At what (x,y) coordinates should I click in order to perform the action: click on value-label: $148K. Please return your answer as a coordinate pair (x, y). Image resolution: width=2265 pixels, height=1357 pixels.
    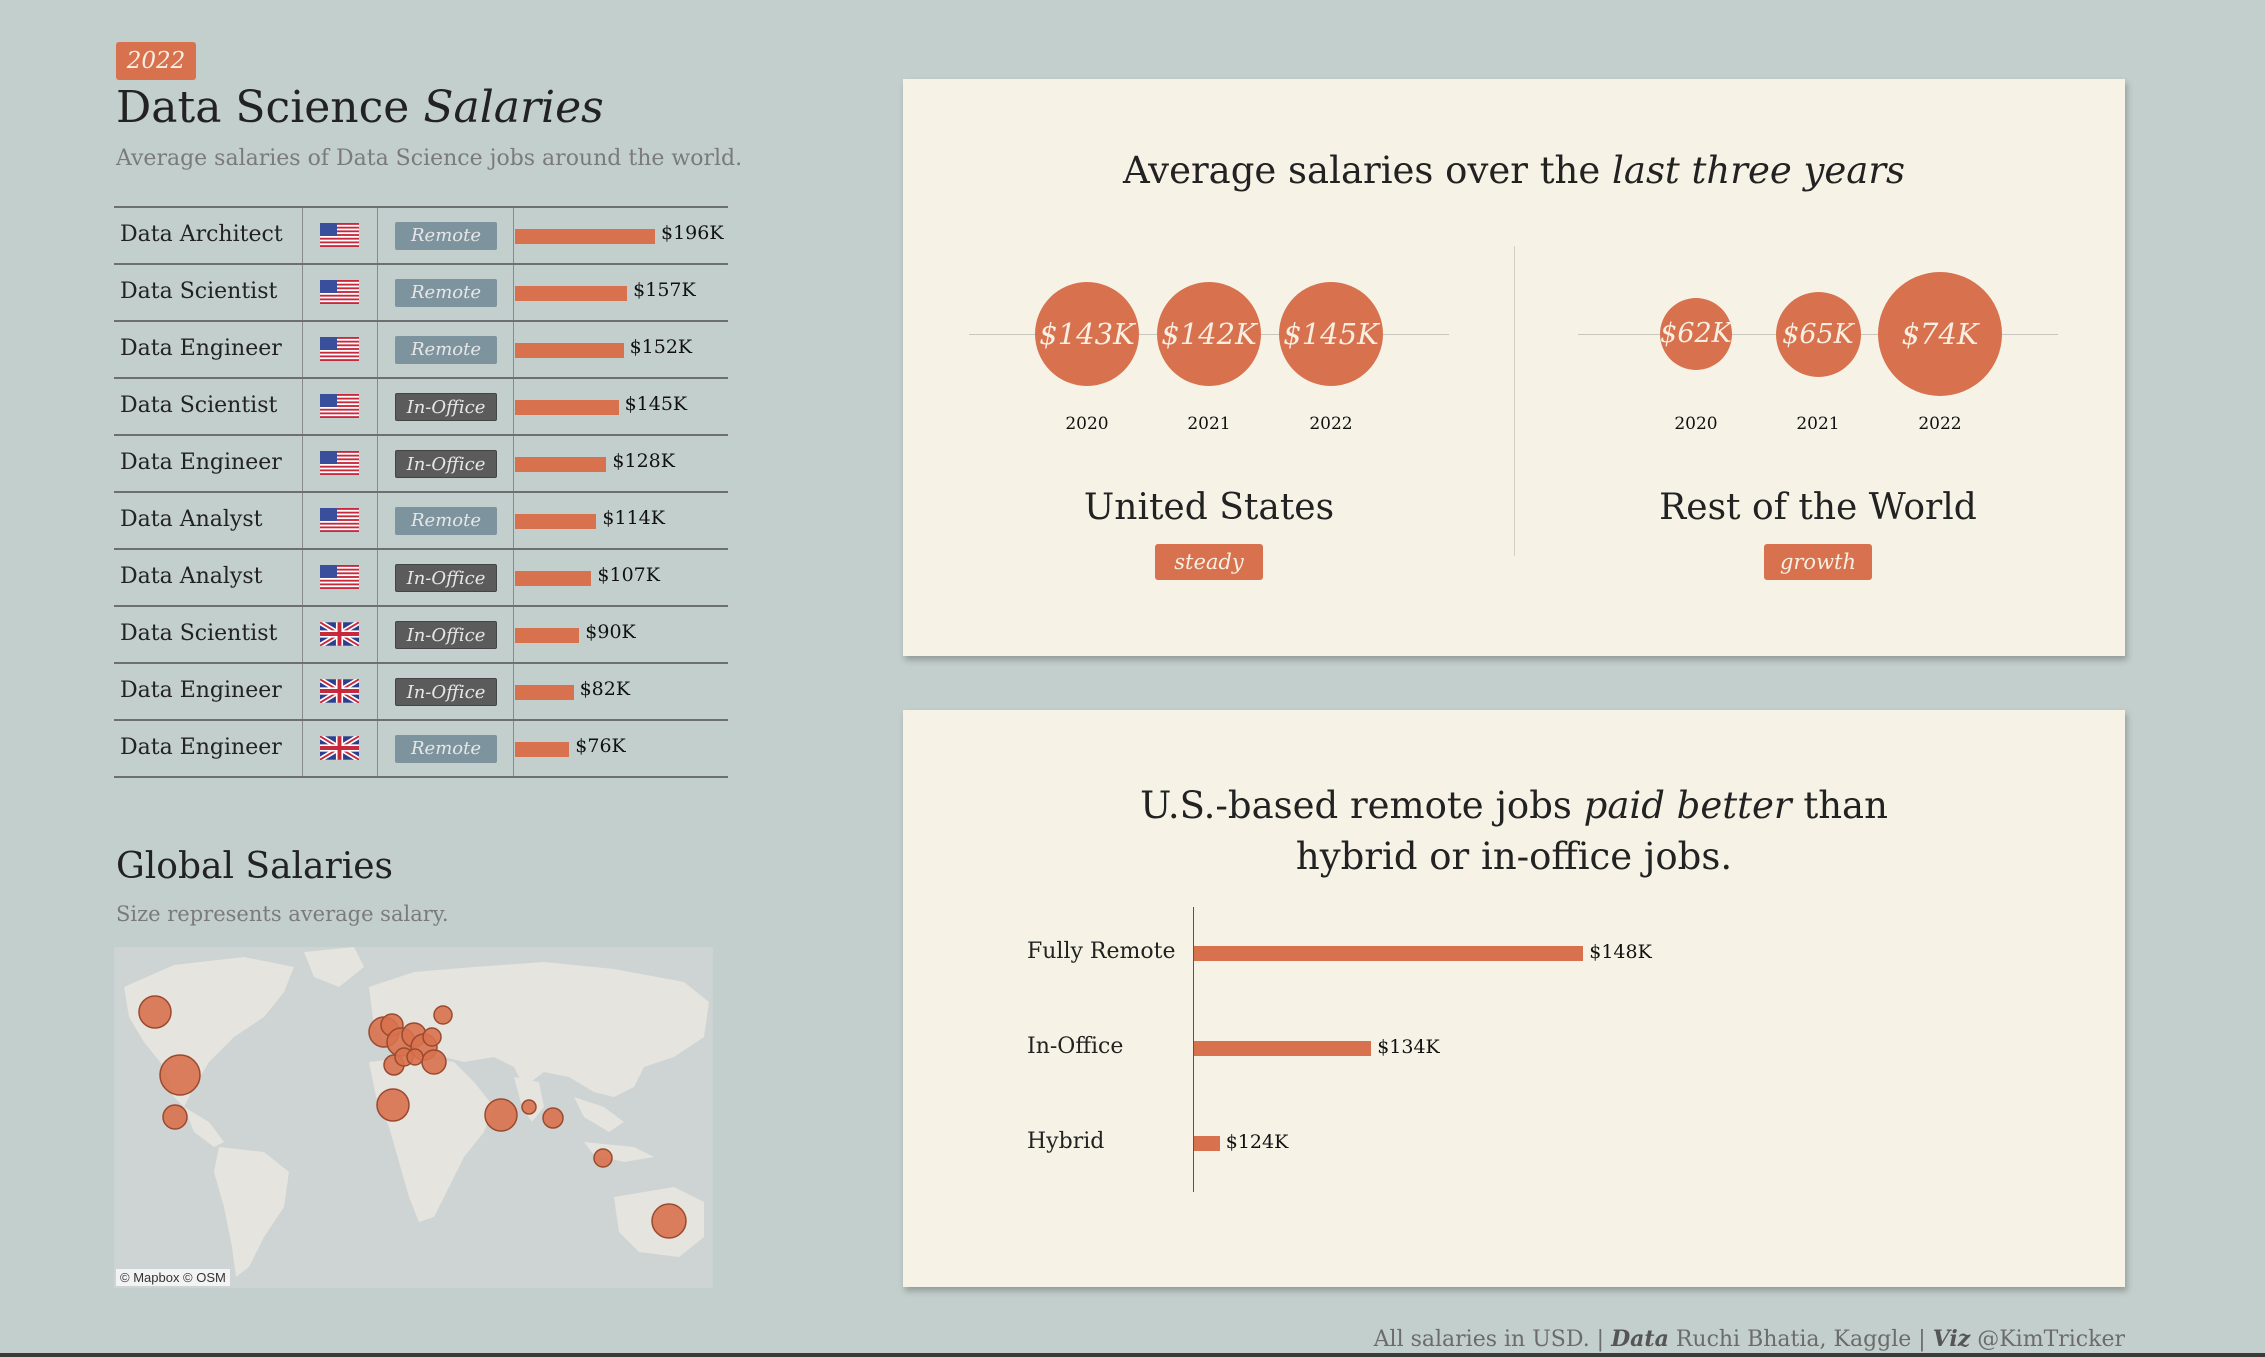
    Looking at the image, I should click on (1620, 952).